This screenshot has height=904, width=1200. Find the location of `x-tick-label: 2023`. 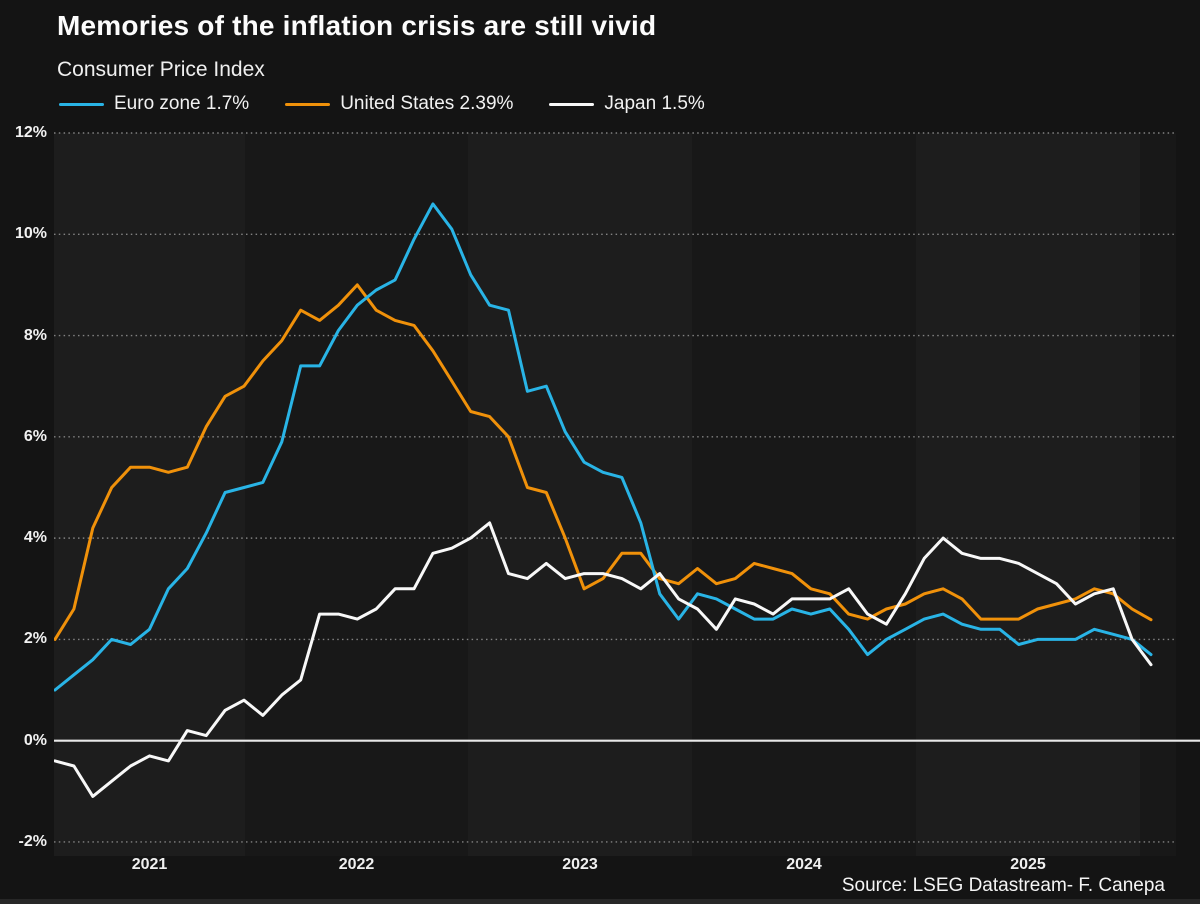

x-tick-label: 2023 is located at coordinates (580, 864).